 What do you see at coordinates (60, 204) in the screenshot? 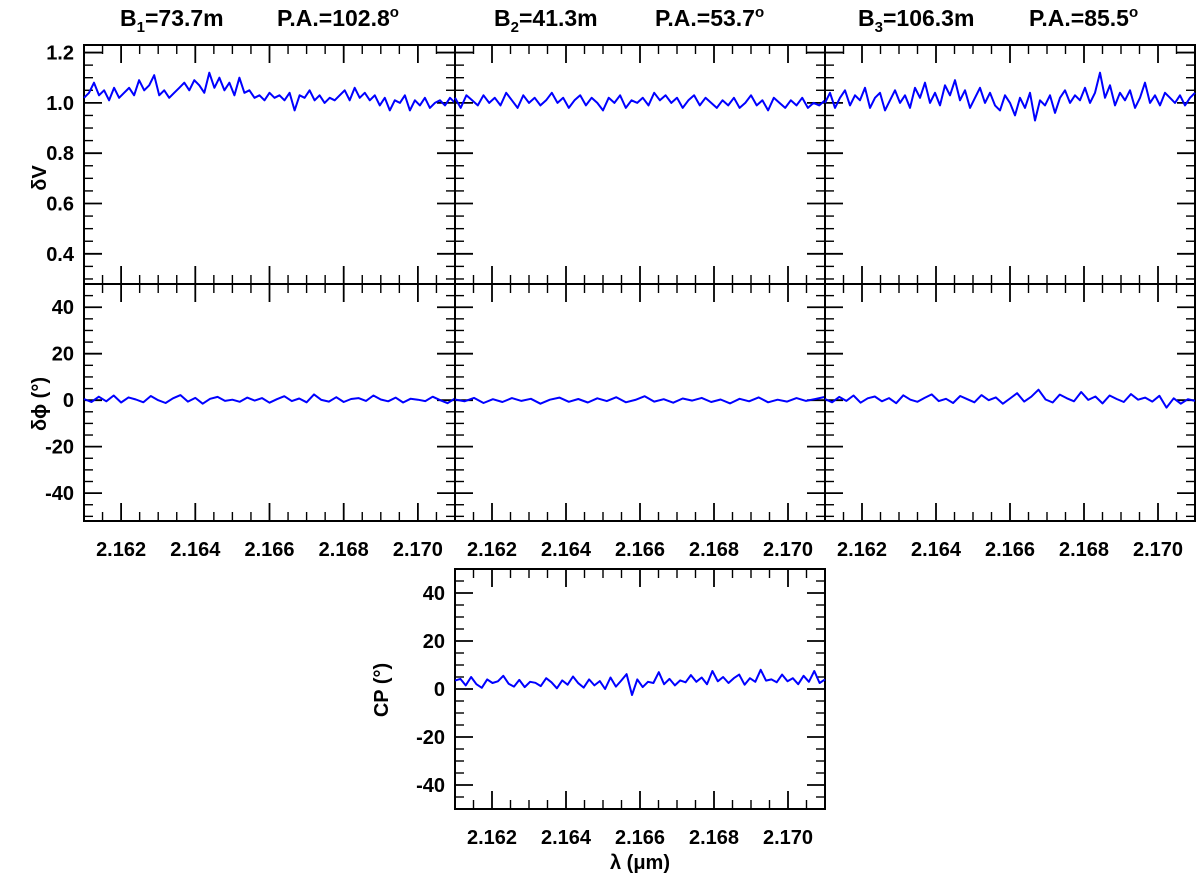
I see `y-tick-label: 0.6` at bounding box center [60, 204].